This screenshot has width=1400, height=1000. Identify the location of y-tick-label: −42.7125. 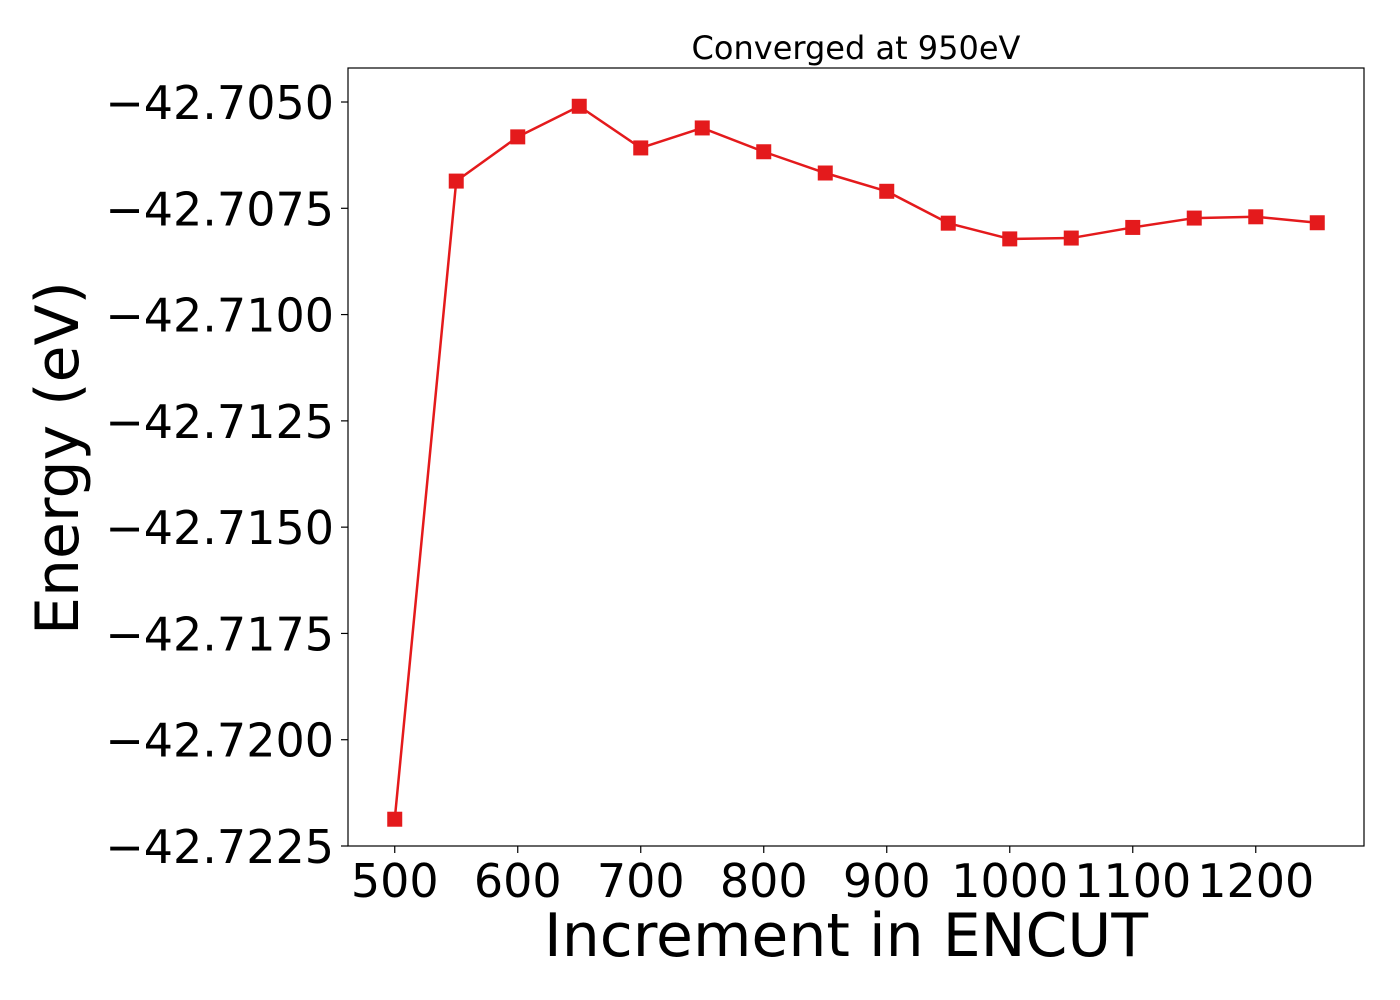
(219, 422).